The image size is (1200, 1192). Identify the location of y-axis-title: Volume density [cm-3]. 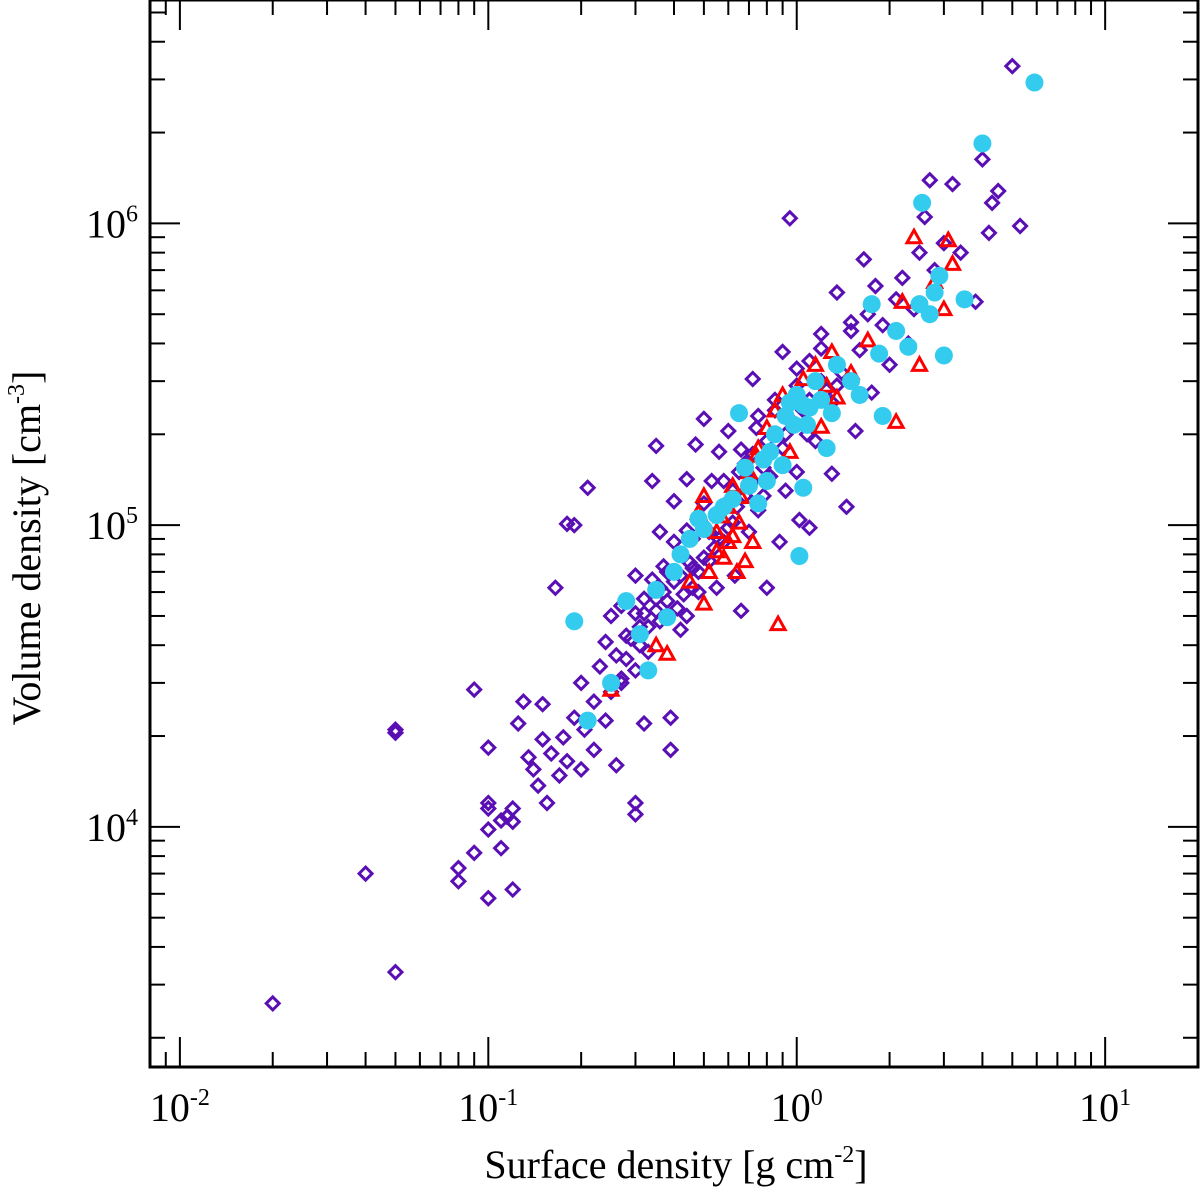
(26, 548).